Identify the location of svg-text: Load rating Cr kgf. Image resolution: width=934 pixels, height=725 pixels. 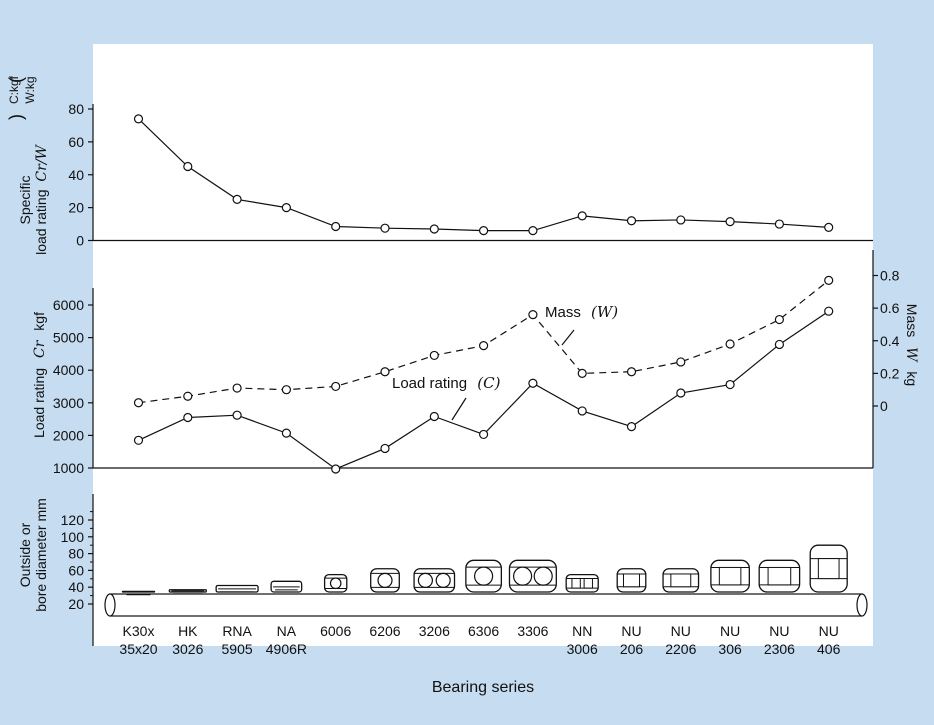
(39, 375).